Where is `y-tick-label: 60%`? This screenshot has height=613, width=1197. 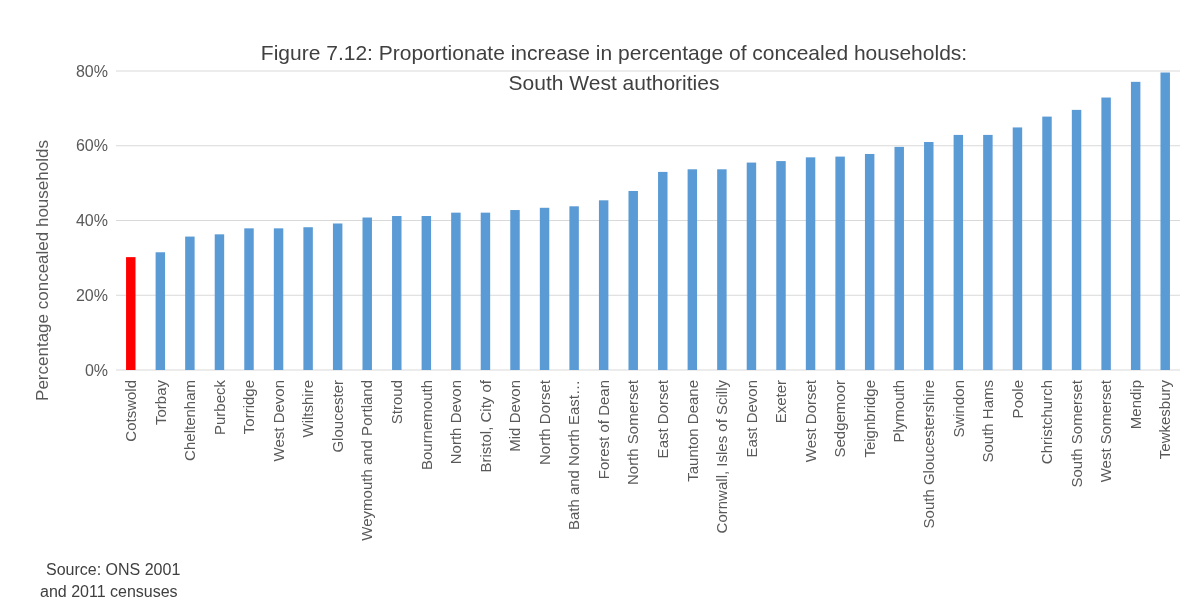 y-tick-label: 60% is located at coordinates (91, 146).